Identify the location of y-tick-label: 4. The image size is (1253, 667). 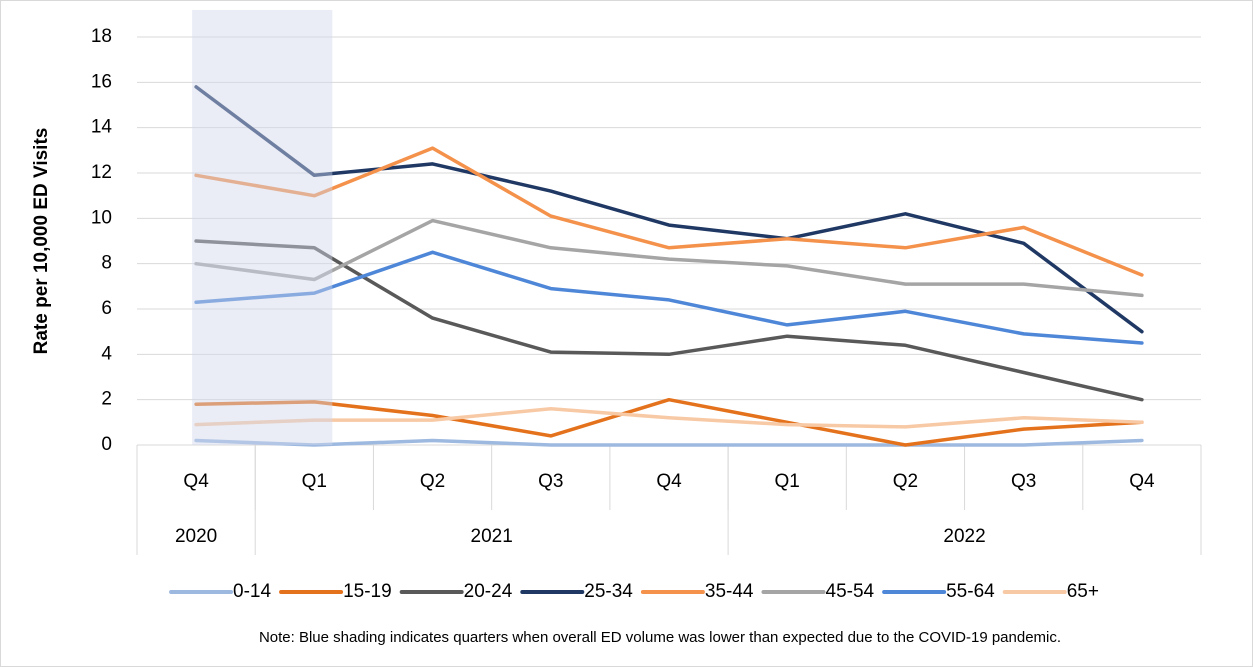
(106, 353).